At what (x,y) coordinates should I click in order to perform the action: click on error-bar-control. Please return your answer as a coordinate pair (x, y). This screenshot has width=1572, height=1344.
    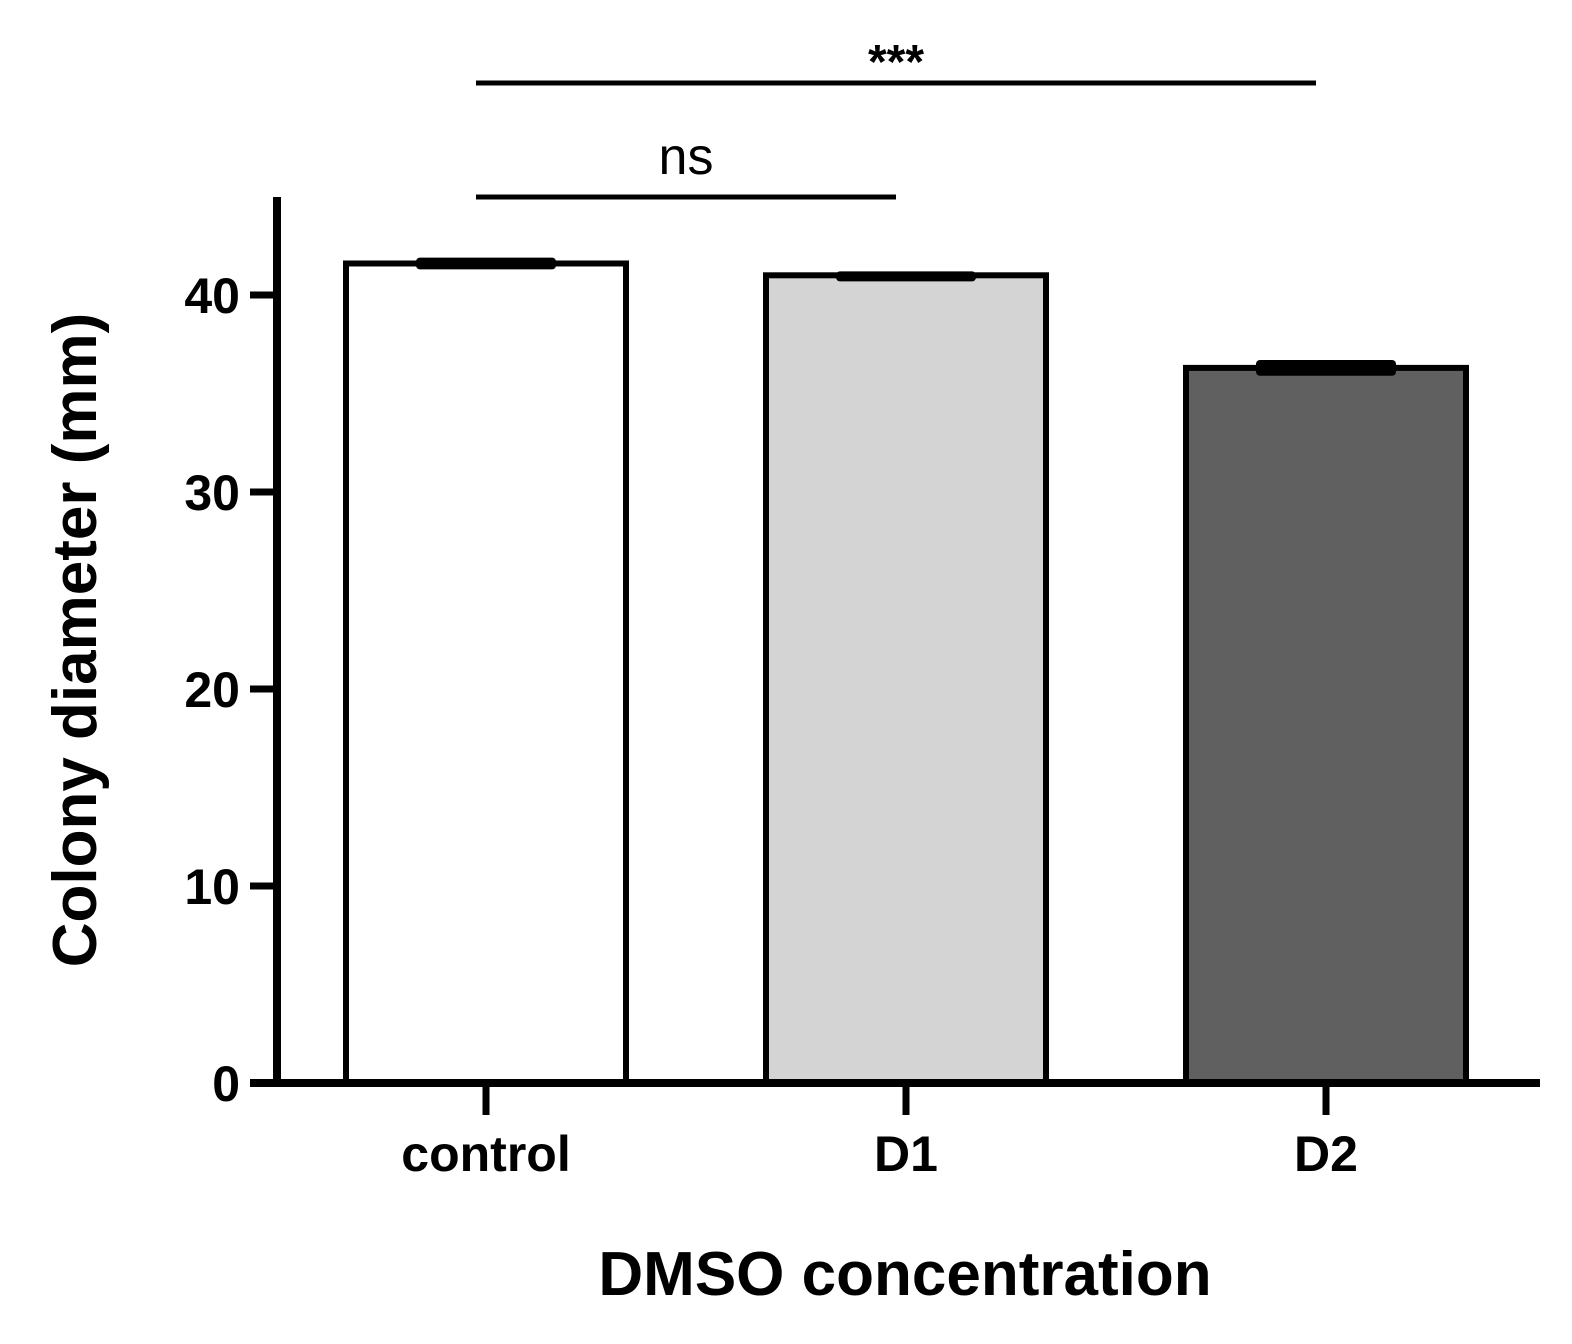
    Looking at the image, I should click on (486, 263).